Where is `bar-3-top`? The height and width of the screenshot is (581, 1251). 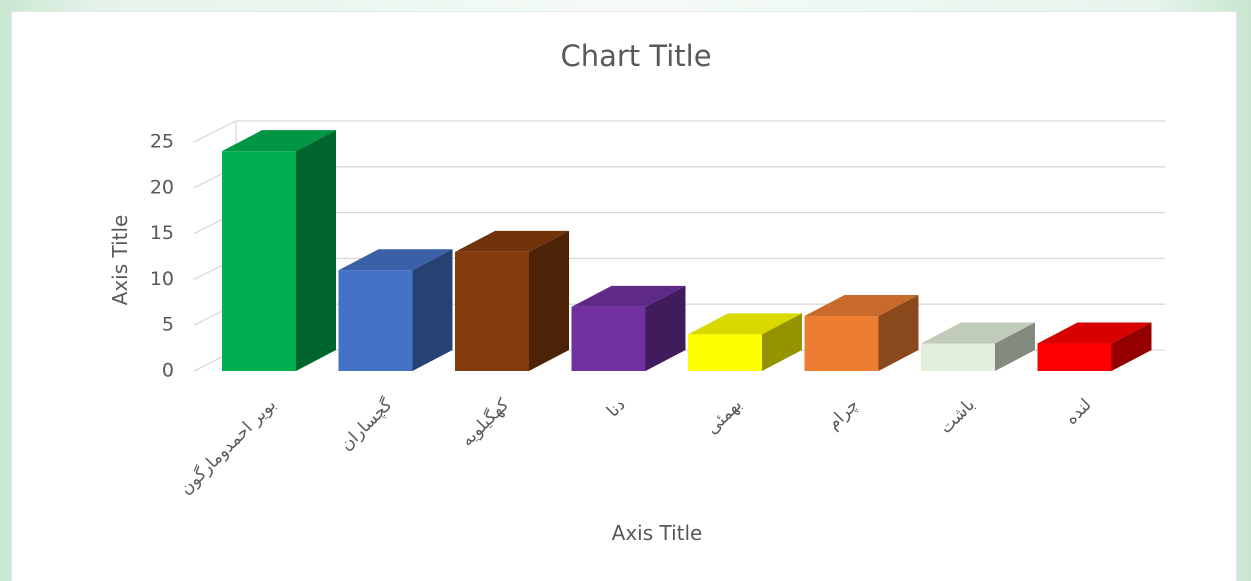
bar-3-top is located at coordinates (512, 241).